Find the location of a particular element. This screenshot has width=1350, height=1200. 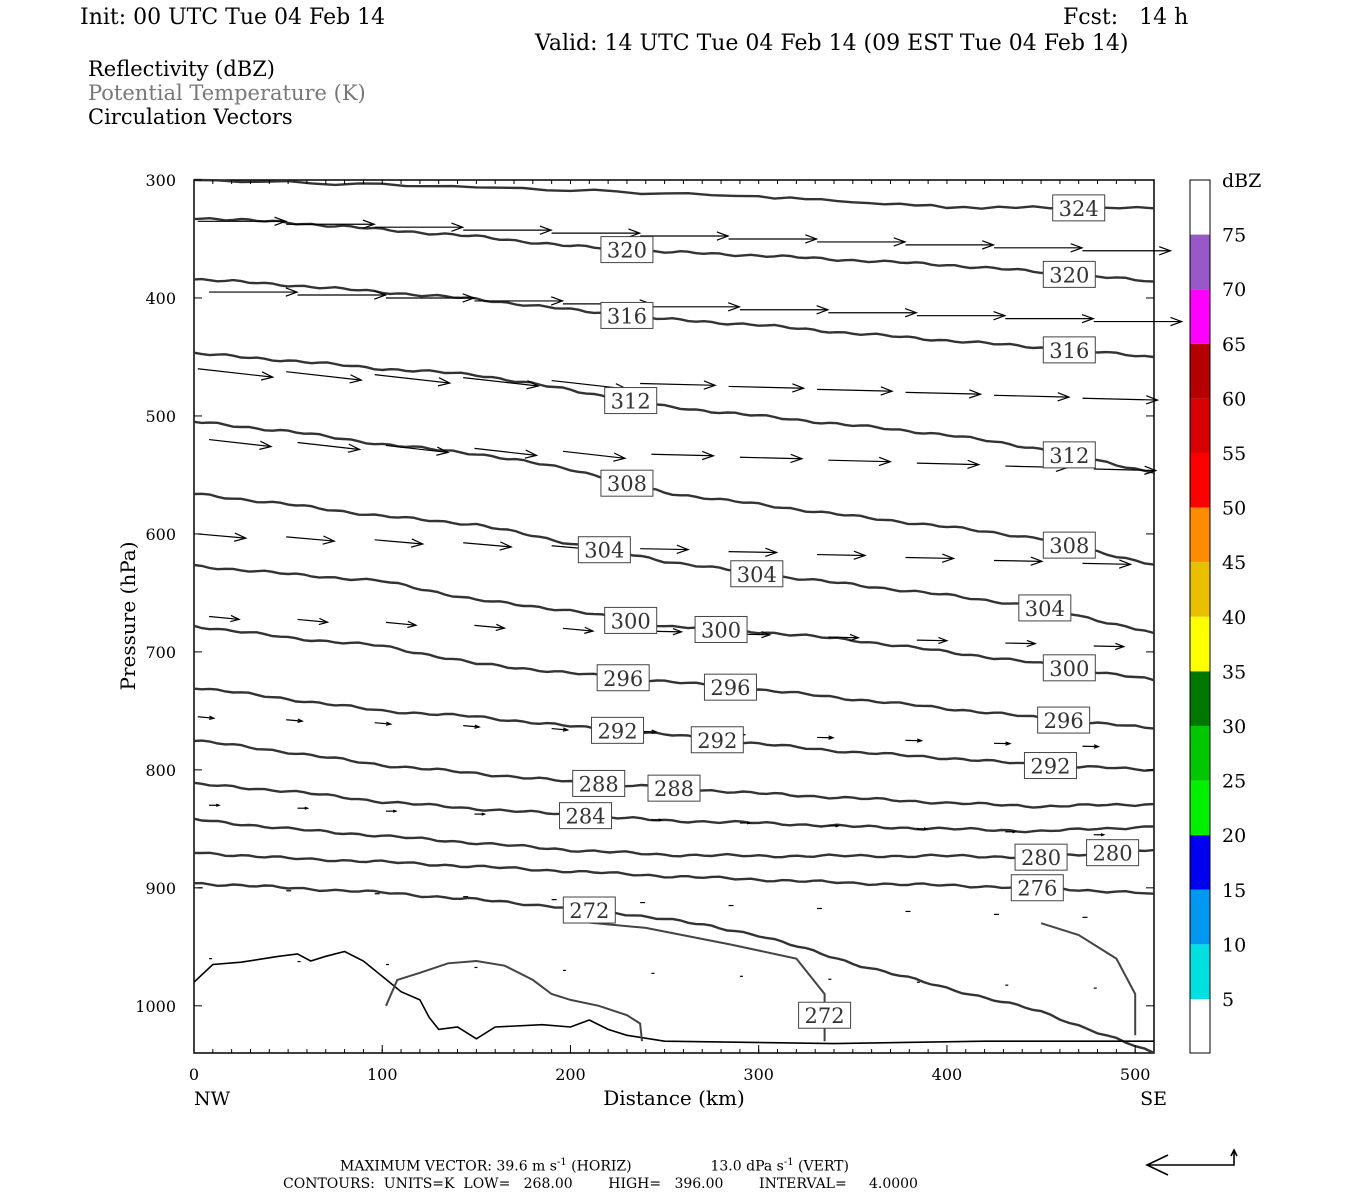

colorbar-label: 5 is located at coordinates (1228, 1000).